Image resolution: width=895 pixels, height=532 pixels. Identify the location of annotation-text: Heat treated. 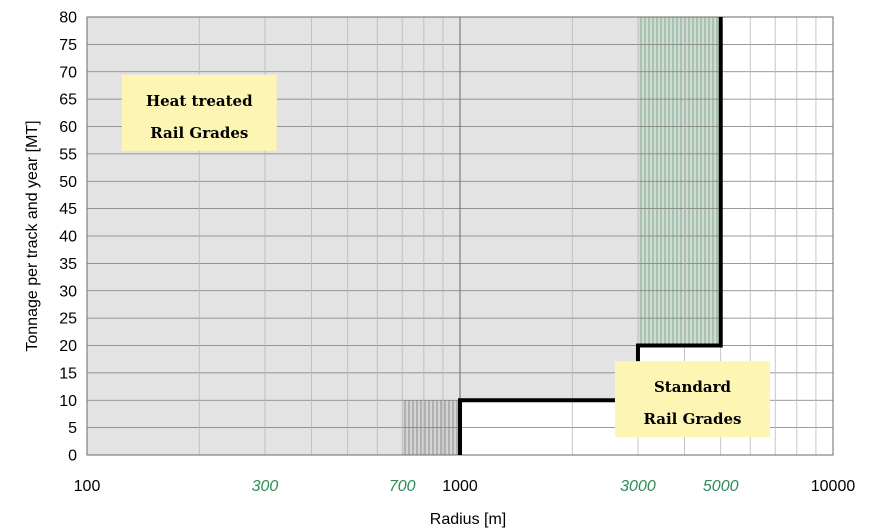
(199, 101).